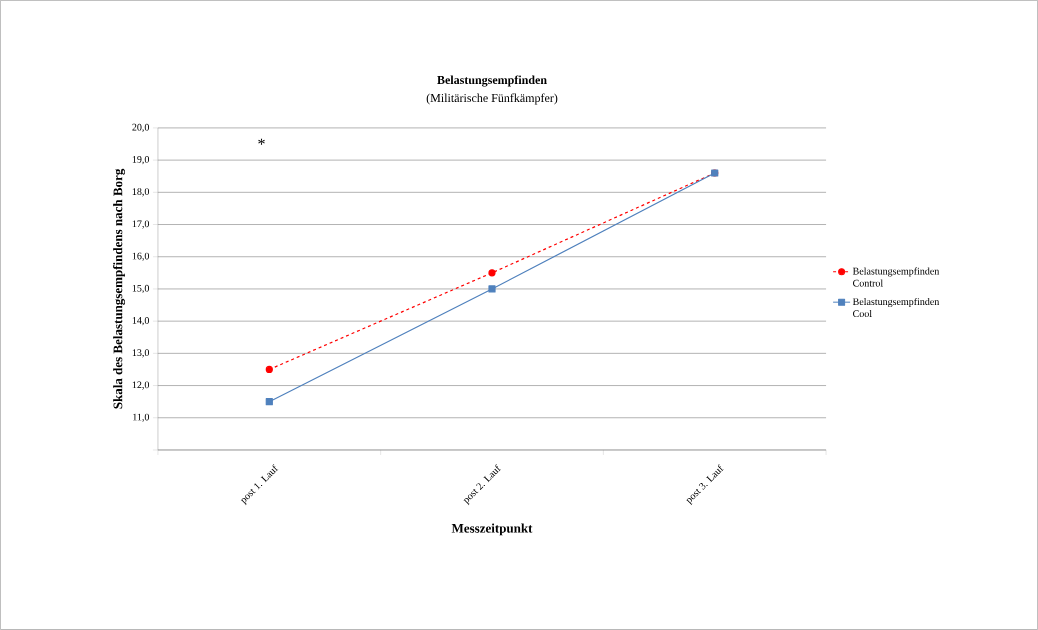 Image resolution: width=1038 pixels, height=630 pixels. What do you see at coordinates (141, 256) in the screenshot?
I see `y-tick-label: 16,0` at bounding box center [141, 256].